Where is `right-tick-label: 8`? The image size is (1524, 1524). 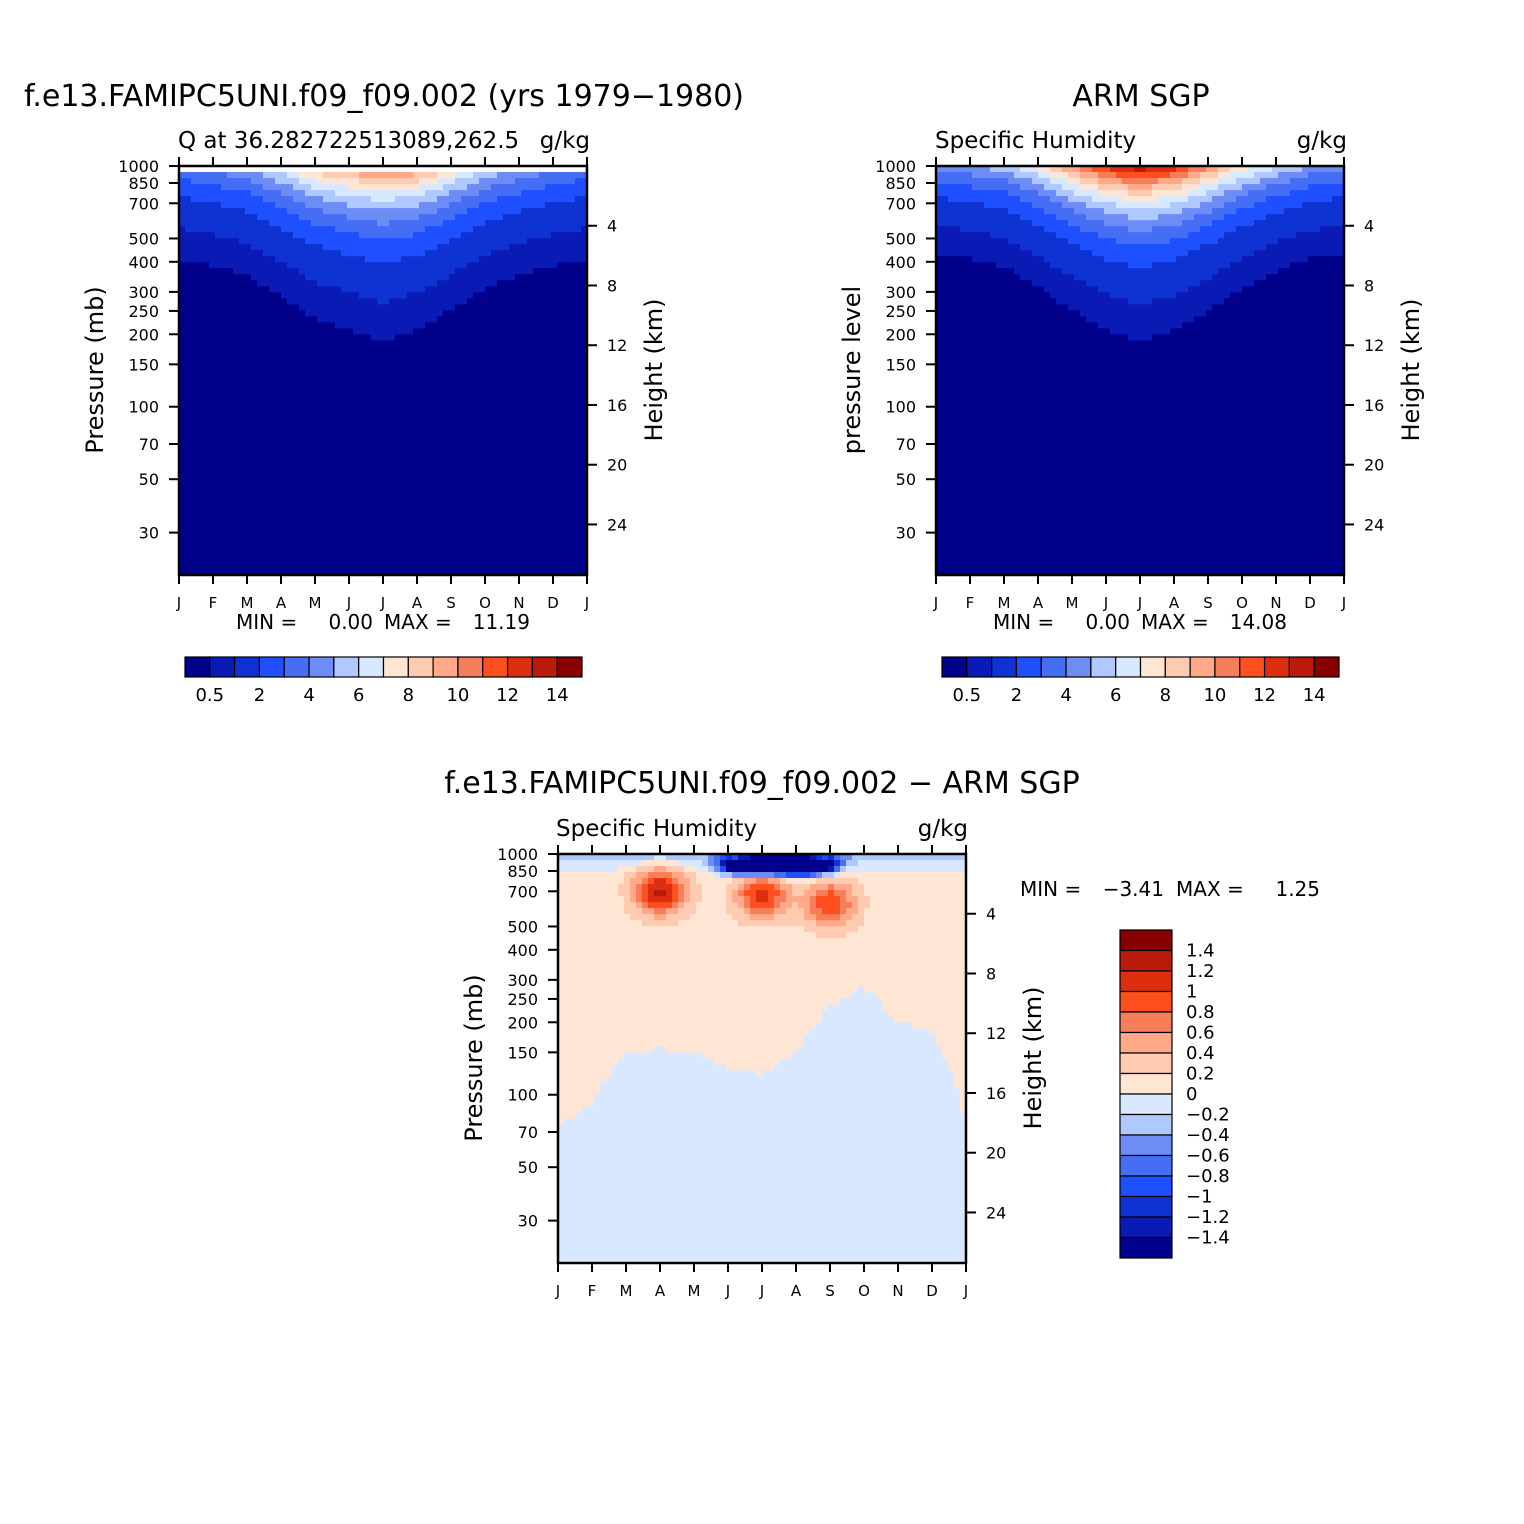 right-tick-label: 8 is located at coordinates (612, 285).